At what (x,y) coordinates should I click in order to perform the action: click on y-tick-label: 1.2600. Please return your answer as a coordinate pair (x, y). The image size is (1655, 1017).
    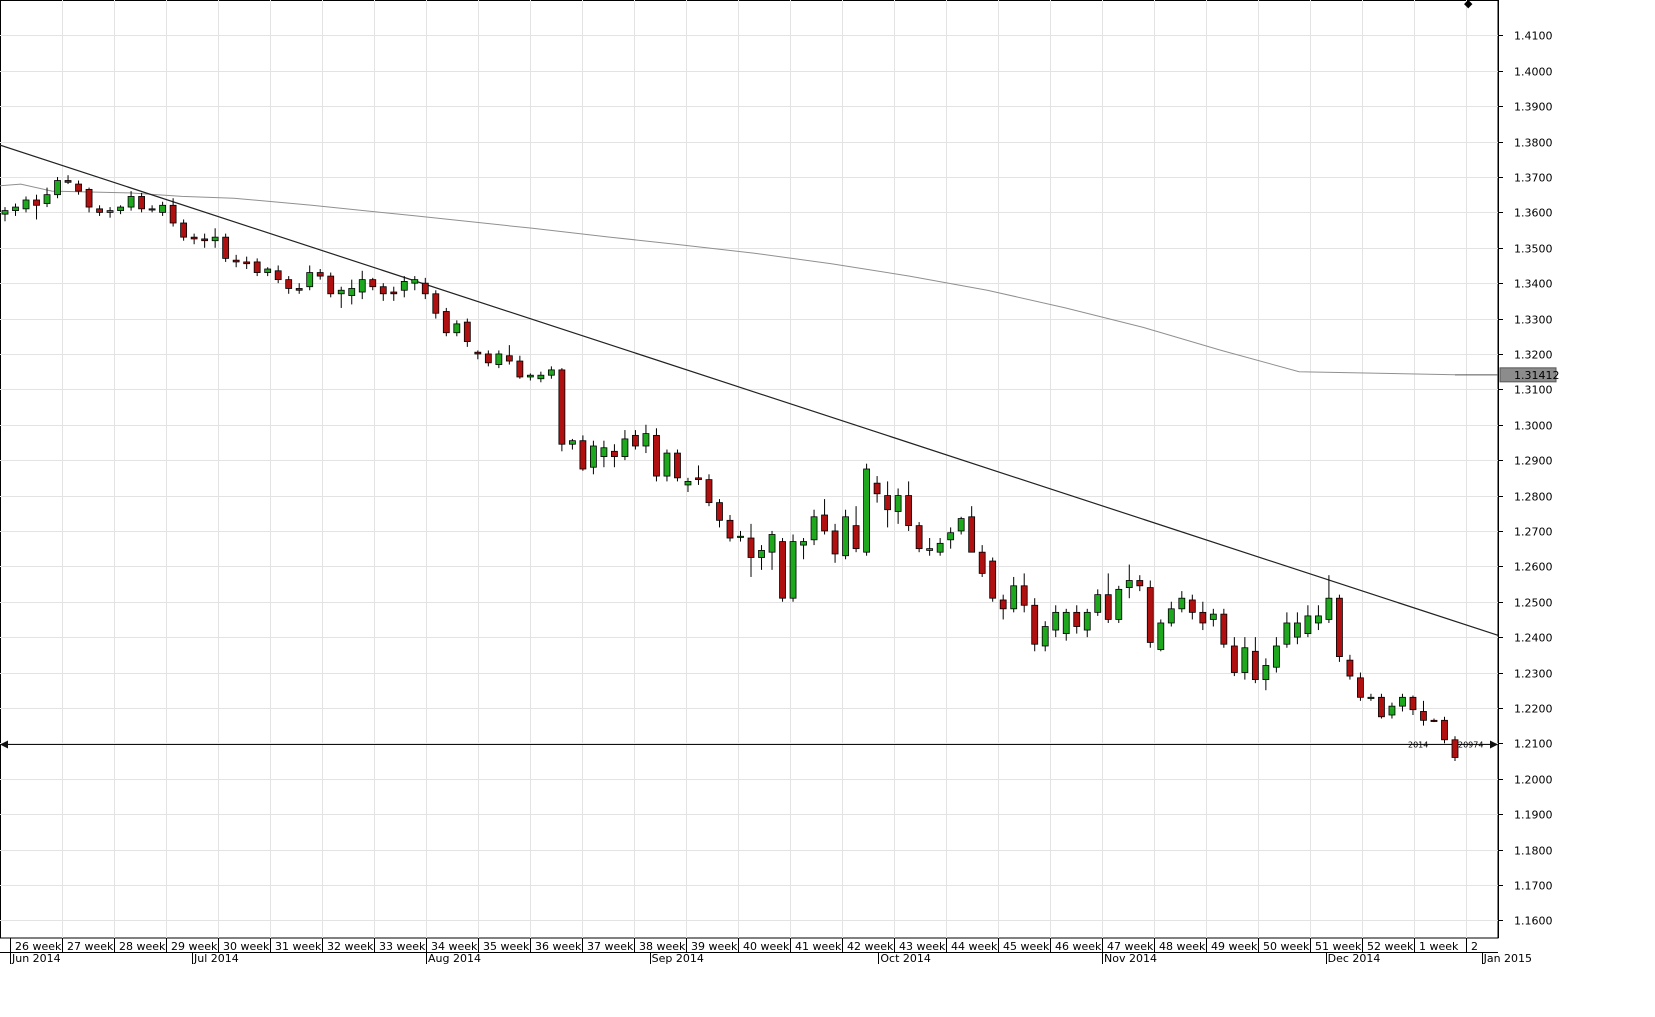
    Looking at the image, I should click on (1533, 567).